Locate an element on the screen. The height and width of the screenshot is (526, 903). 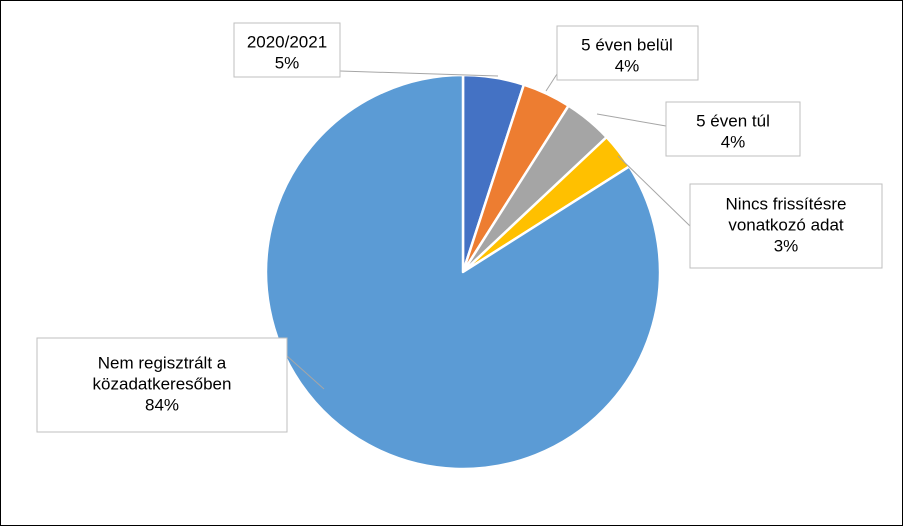
label-percent: 5% is located at coordinates (287, 62).